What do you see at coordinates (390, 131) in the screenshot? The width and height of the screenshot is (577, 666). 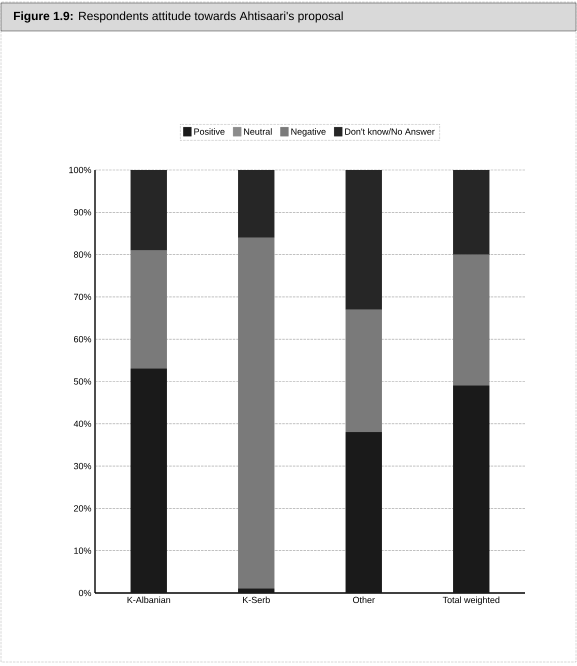 I see `legend-label: Don't know/No Answer` at bounding box center [390, 131].